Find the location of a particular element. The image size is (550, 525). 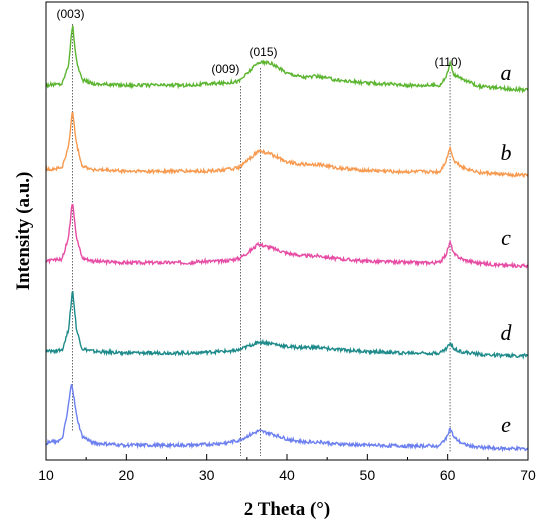

y-axis-title: Intensity (a.u.) is located at coordinates (23, 231).